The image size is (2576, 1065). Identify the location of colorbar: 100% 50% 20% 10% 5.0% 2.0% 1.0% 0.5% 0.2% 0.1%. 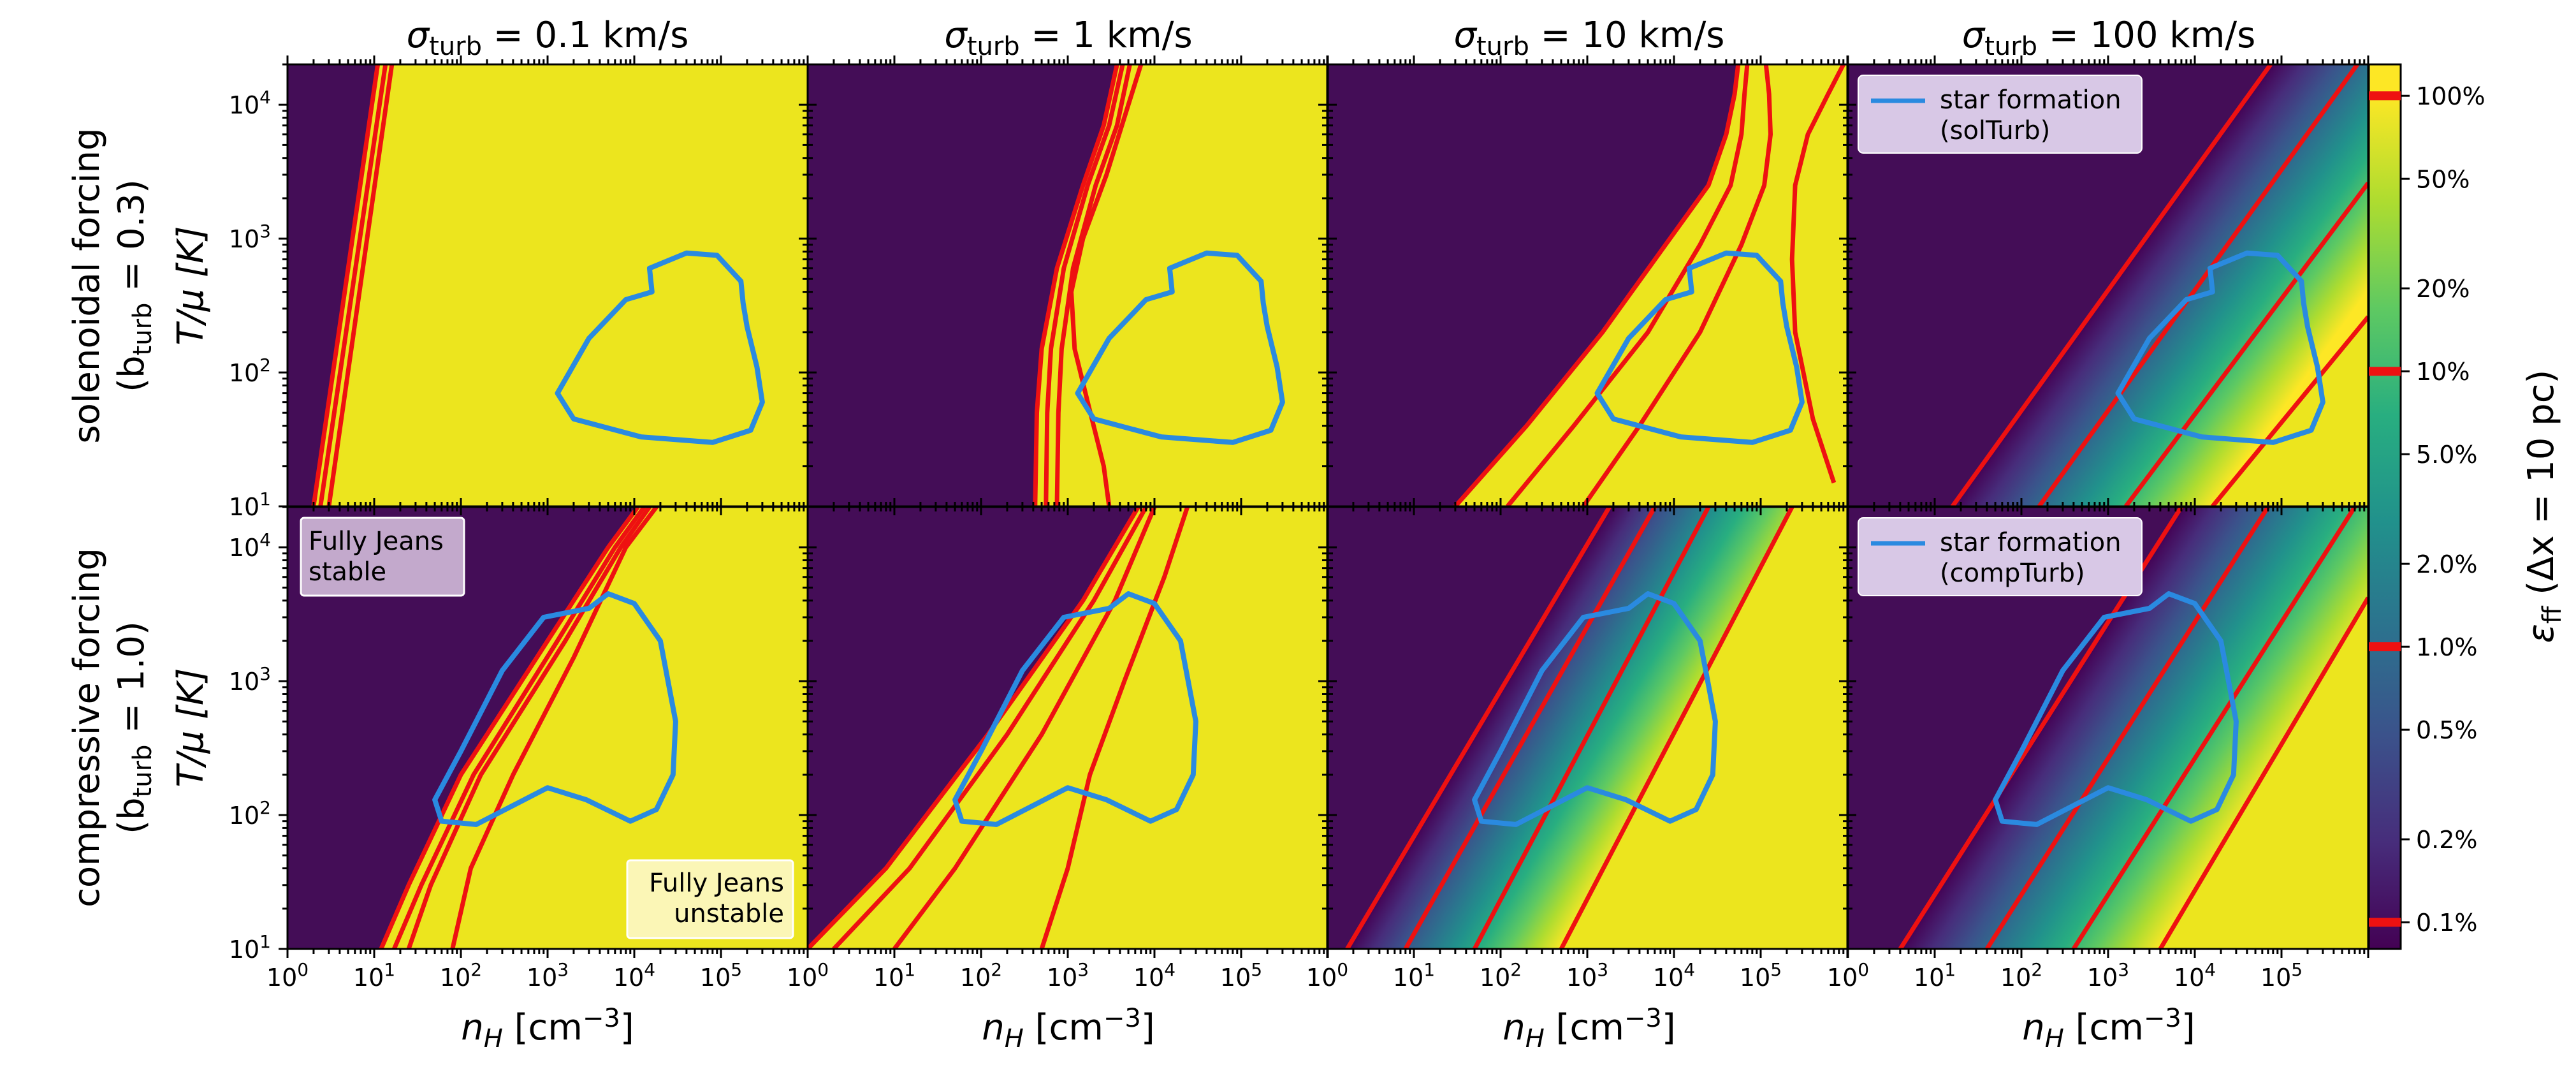
(2426, 506).